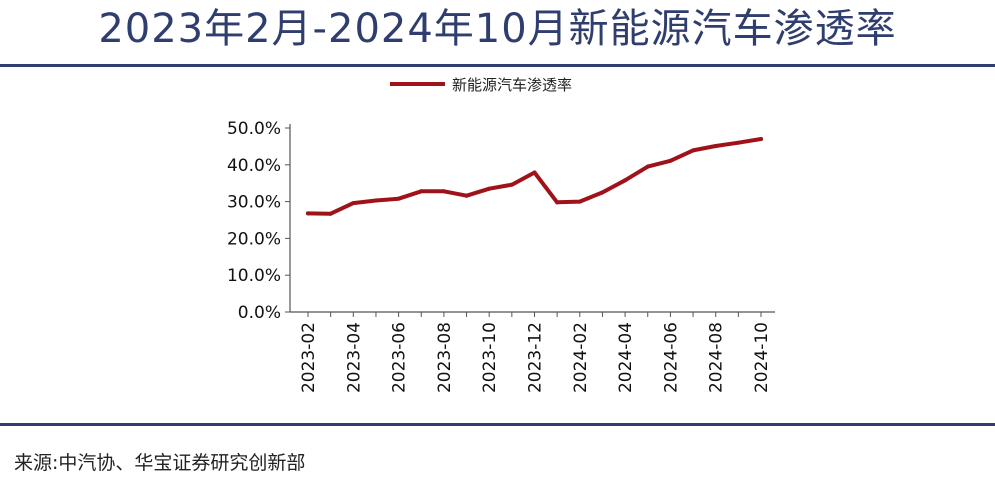 The height and width of the screenshot is (481, 995). What do you see at coordinates (497, 424) in the screenshot?
I see `source-divider` at bounding box center [497, 424].